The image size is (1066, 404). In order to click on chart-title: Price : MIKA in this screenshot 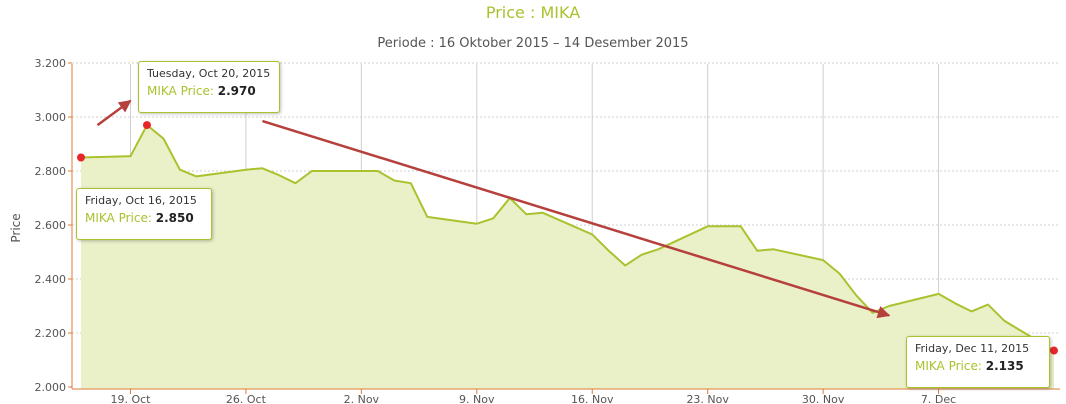, I will do `click(533, 12)`.